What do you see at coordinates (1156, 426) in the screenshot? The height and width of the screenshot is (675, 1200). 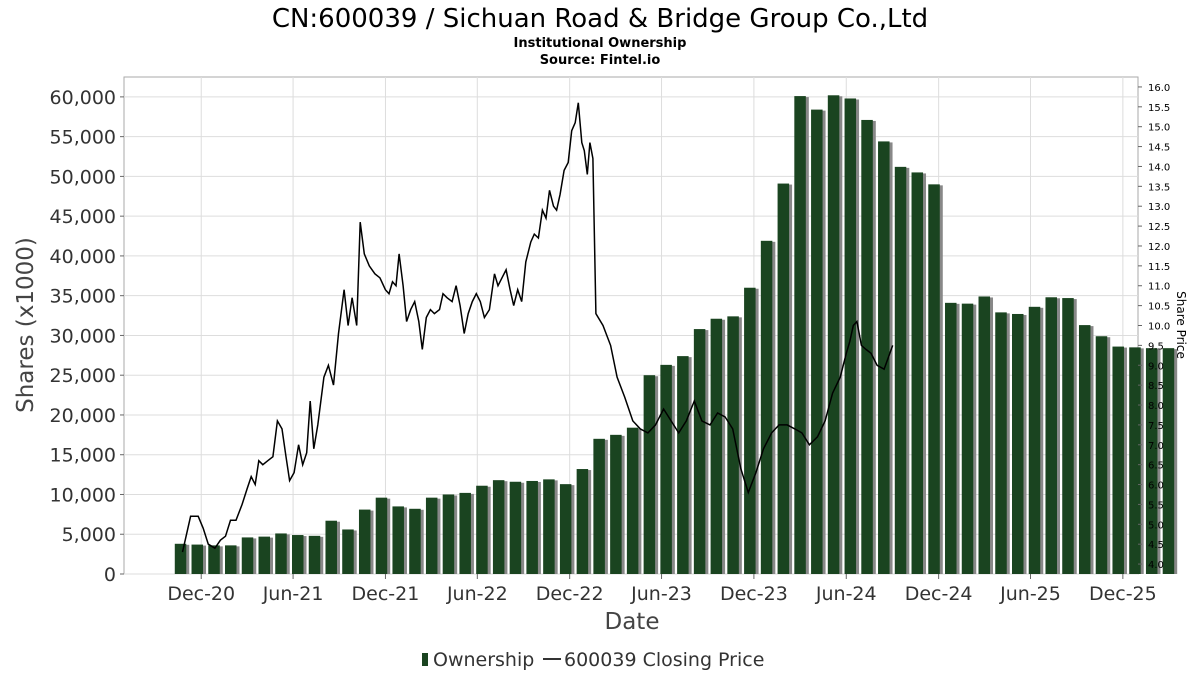 I see `y2-tick-label: 7.5` at bounding box center [1156, 426].